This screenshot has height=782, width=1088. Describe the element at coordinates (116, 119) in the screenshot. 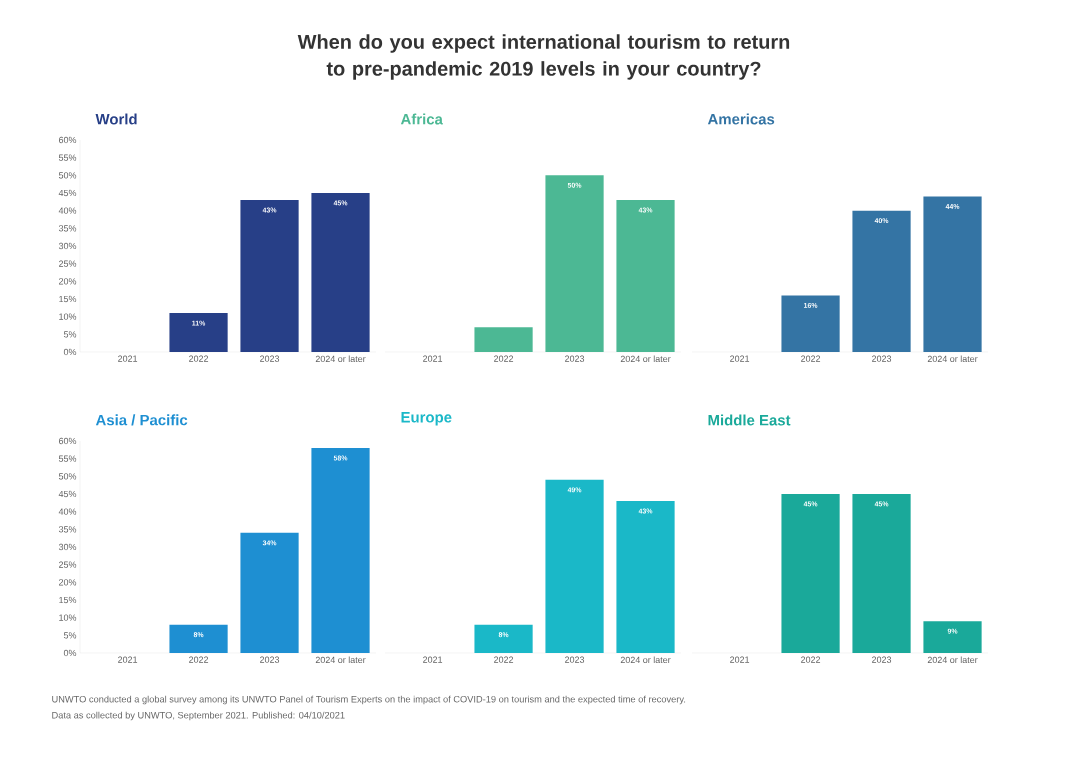

I see `chart-title: World` at that location.